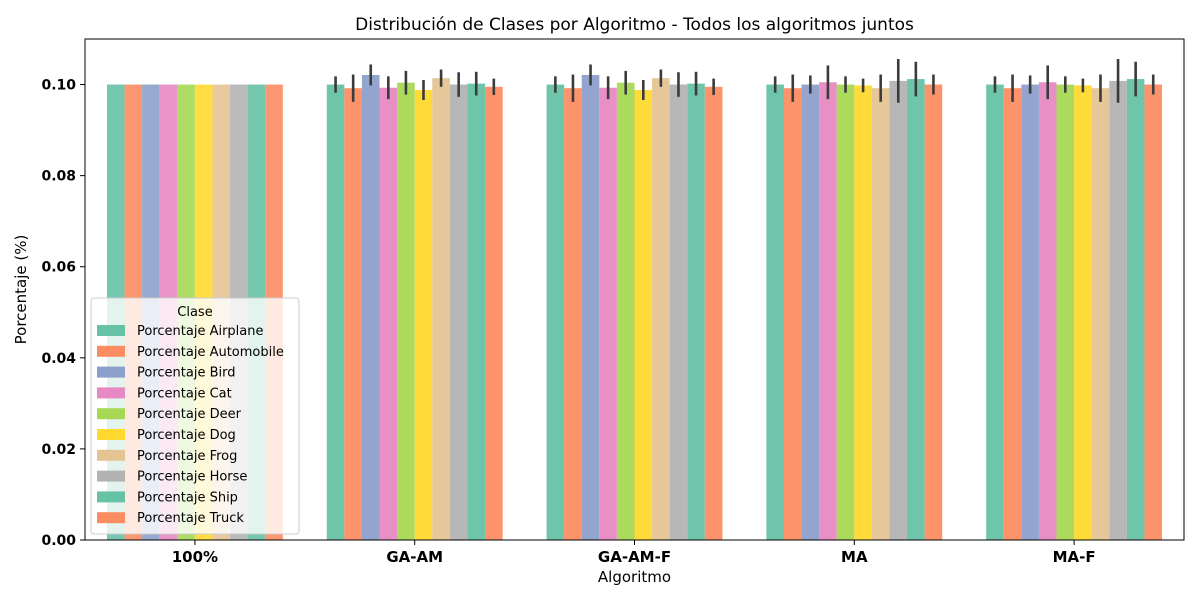 The width and height of the screenshot is (1200, 604). I want to click on y-tick-label: 0.04, so click(58, 359).